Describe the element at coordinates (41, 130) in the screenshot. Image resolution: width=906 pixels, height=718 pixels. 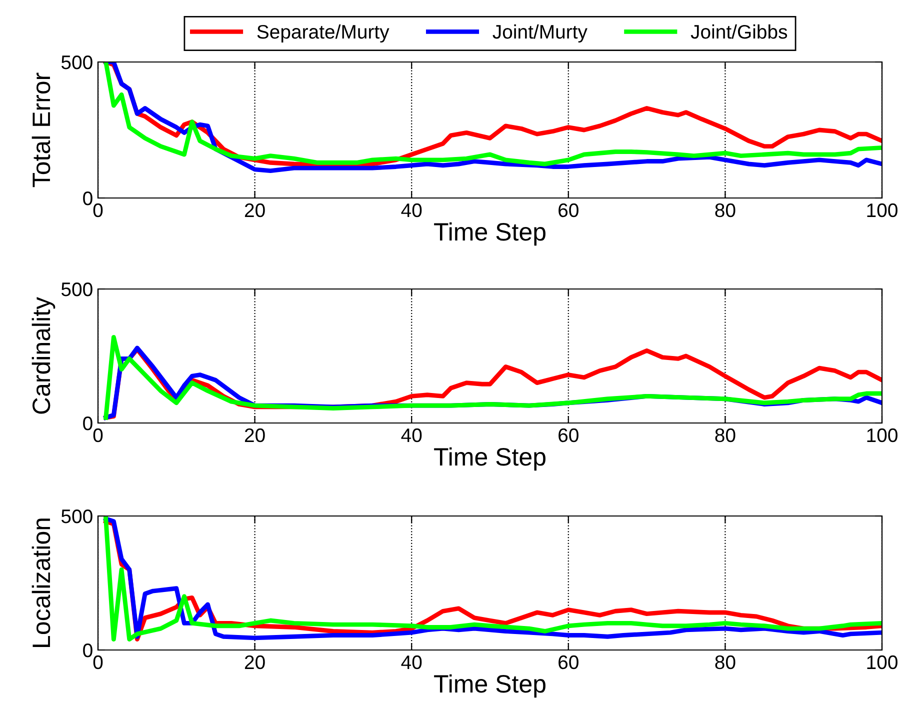
I see `y-axis-title: Total Error` at that location.